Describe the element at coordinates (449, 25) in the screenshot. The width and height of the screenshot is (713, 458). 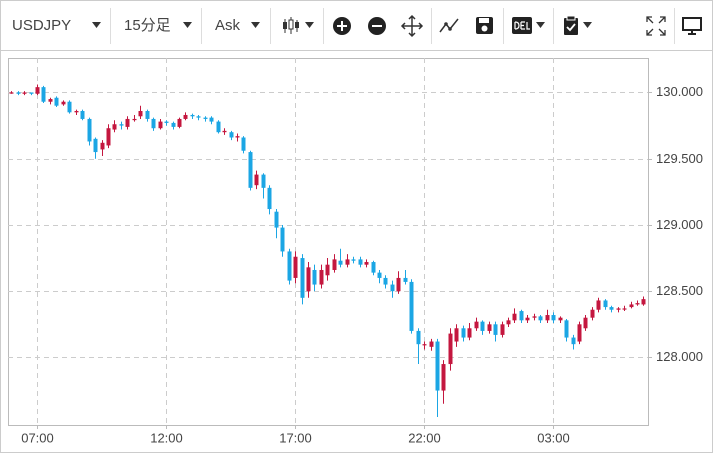
I see `drawing-tool-button` at that location.